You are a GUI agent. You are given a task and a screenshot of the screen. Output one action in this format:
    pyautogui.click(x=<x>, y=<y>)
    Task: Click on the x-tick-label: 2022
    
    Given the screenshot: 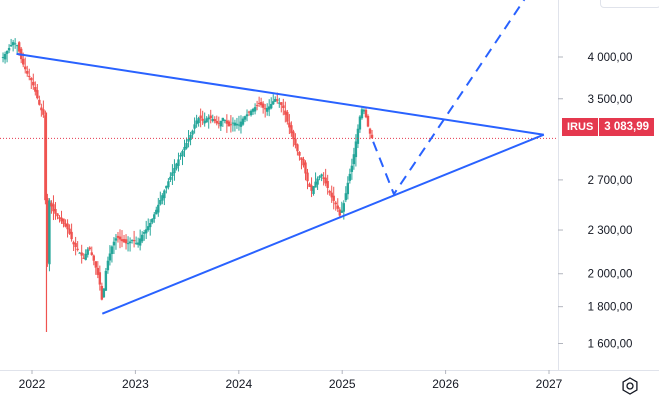 What is the action you would take?
    pyautogui.click(x=32, y=384)
    